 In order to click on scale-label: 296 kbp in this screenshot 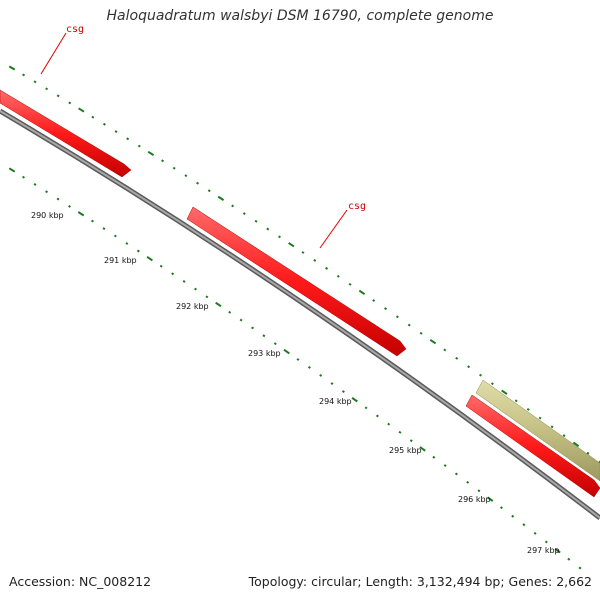, I will do `click(474, 499)`.